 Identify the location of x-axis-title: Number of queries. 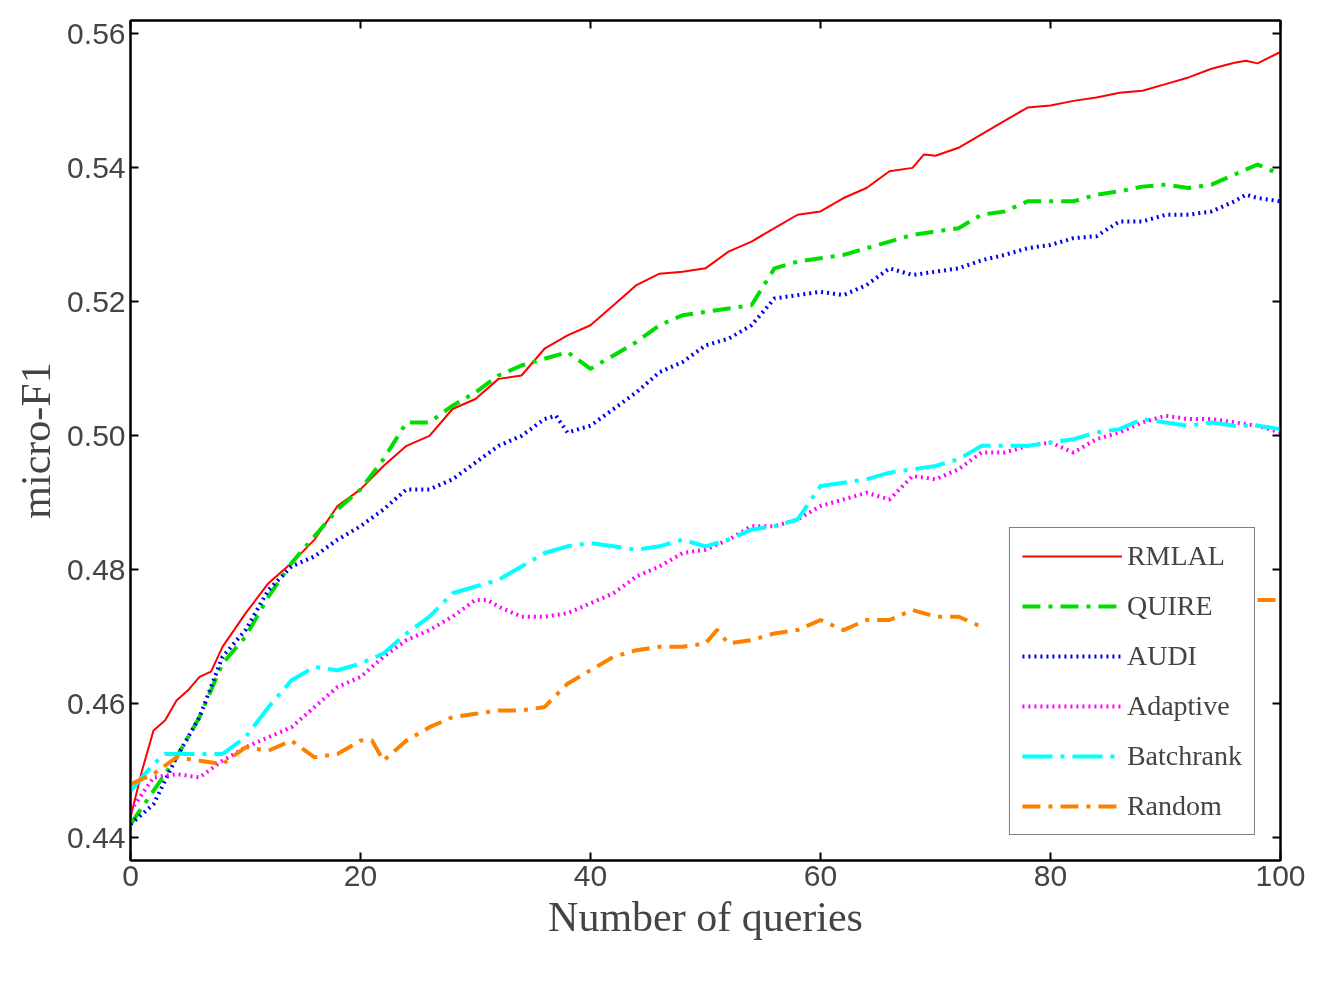
(705, 916).